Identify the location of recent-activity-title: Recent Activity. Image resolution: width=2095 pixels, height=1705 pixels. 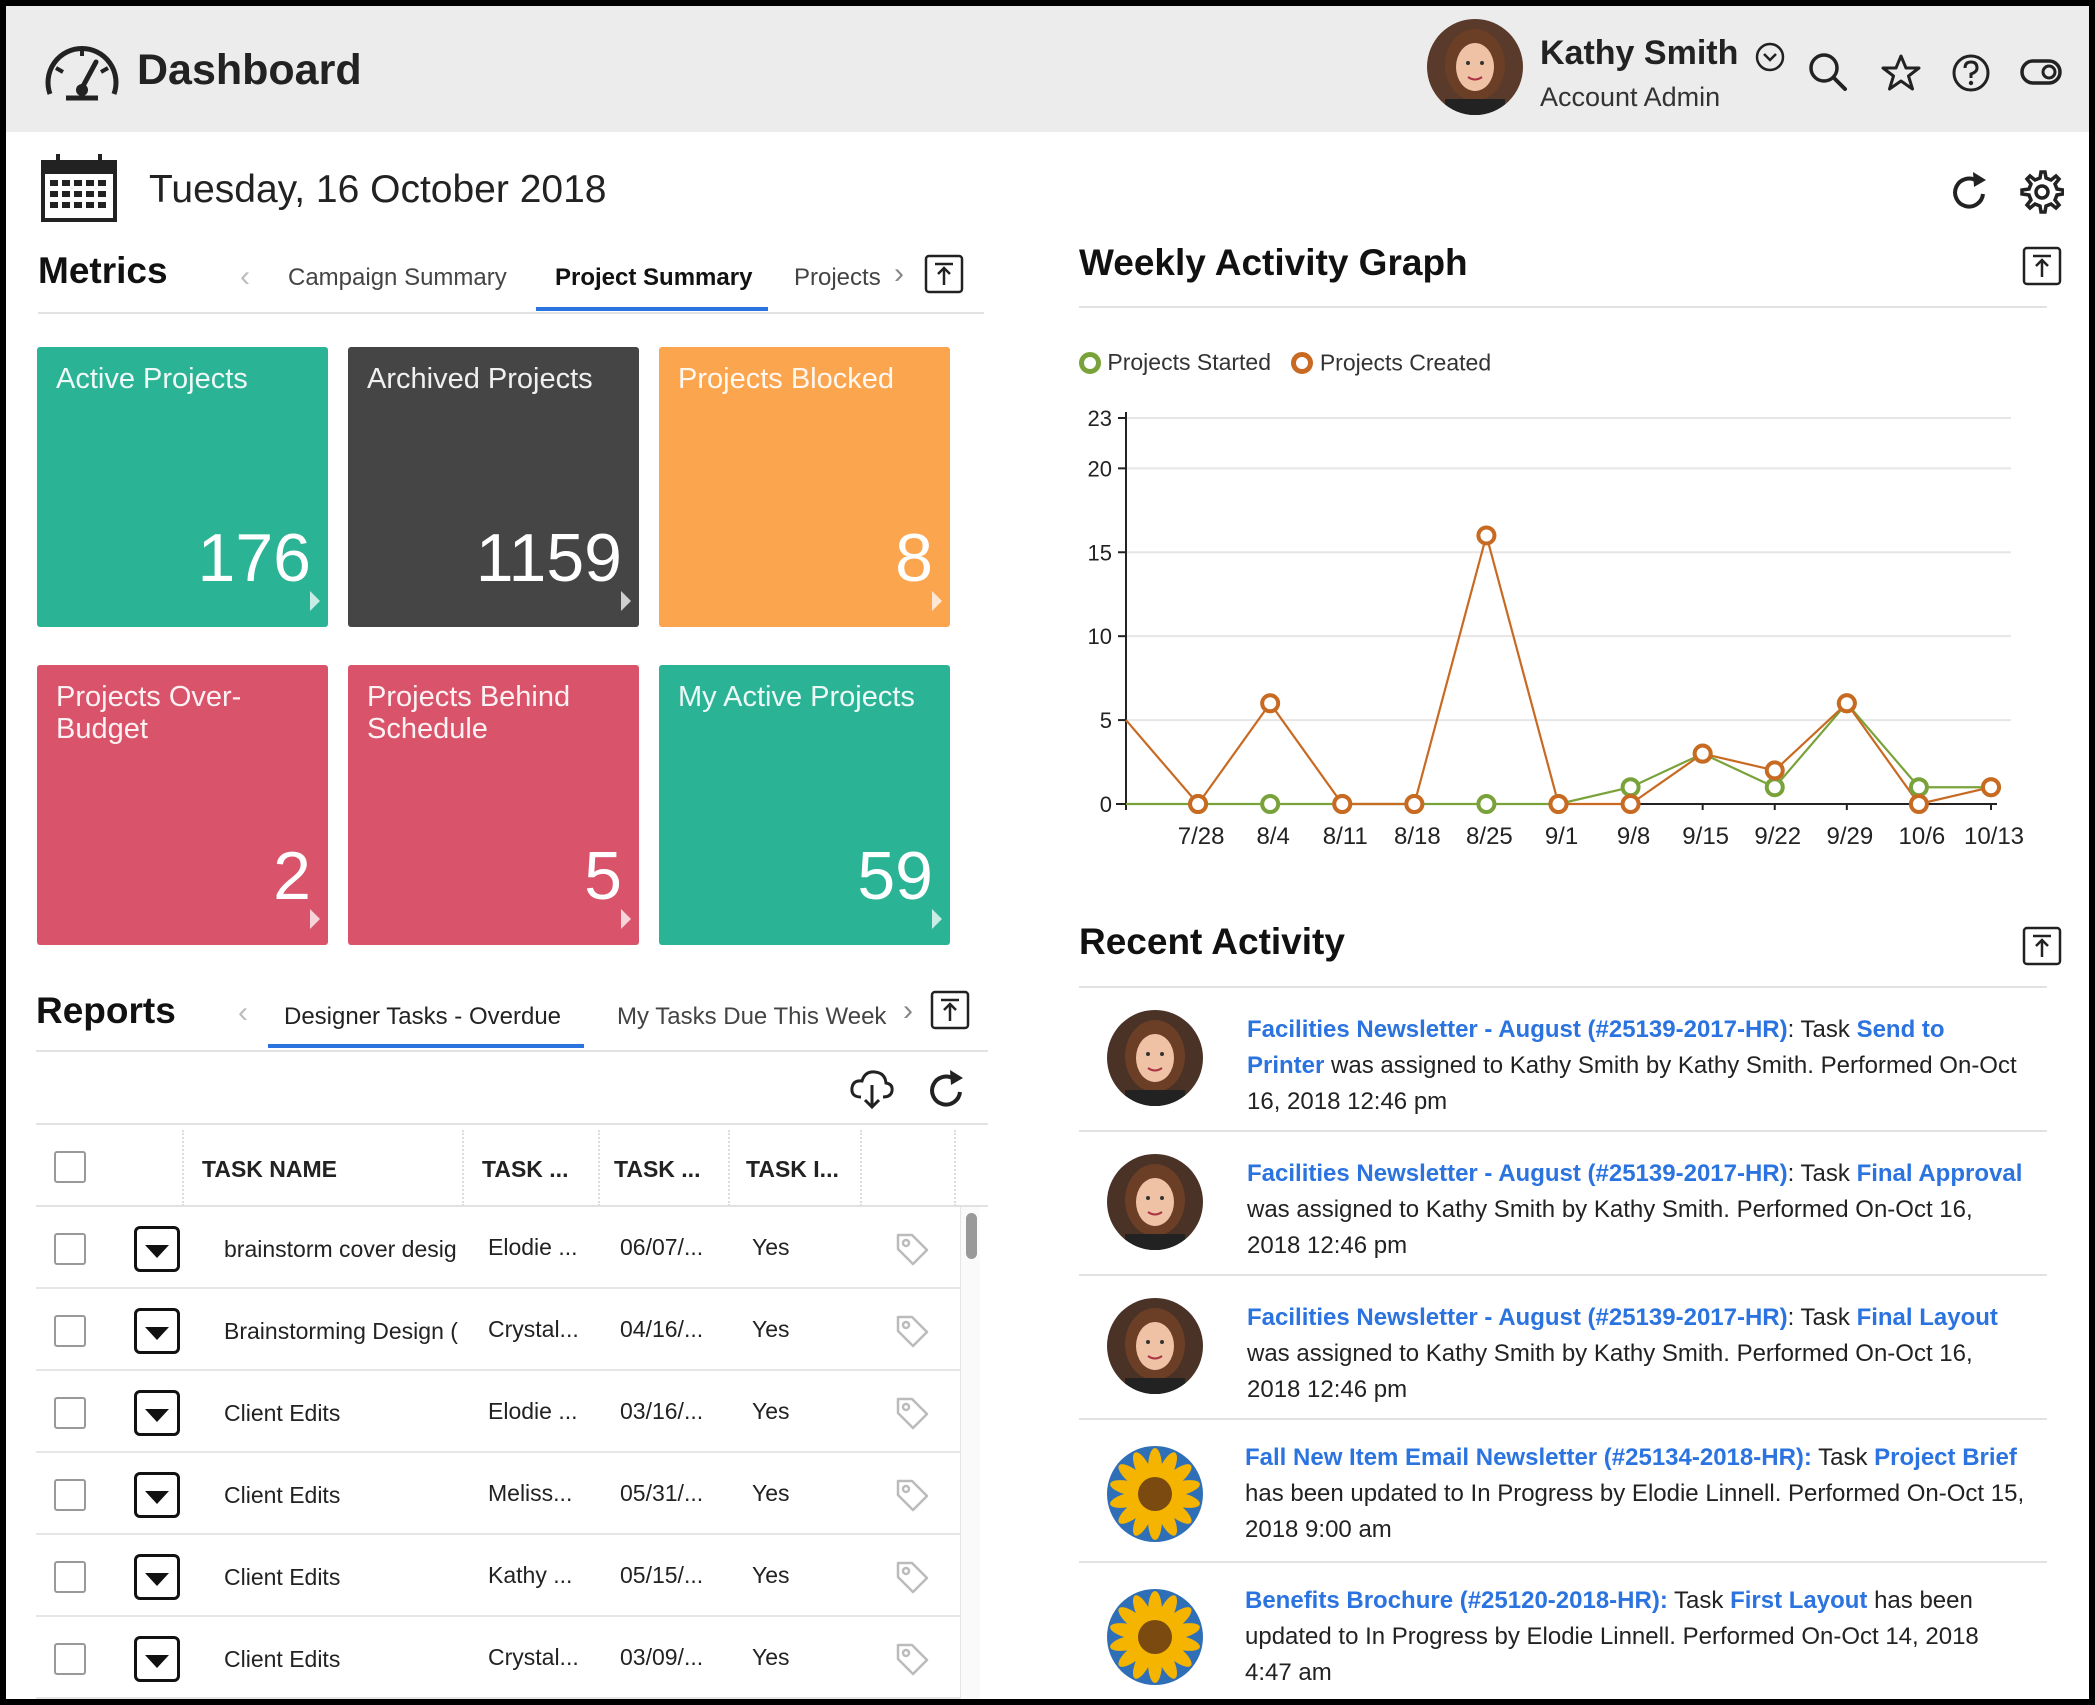
(1212, 941).